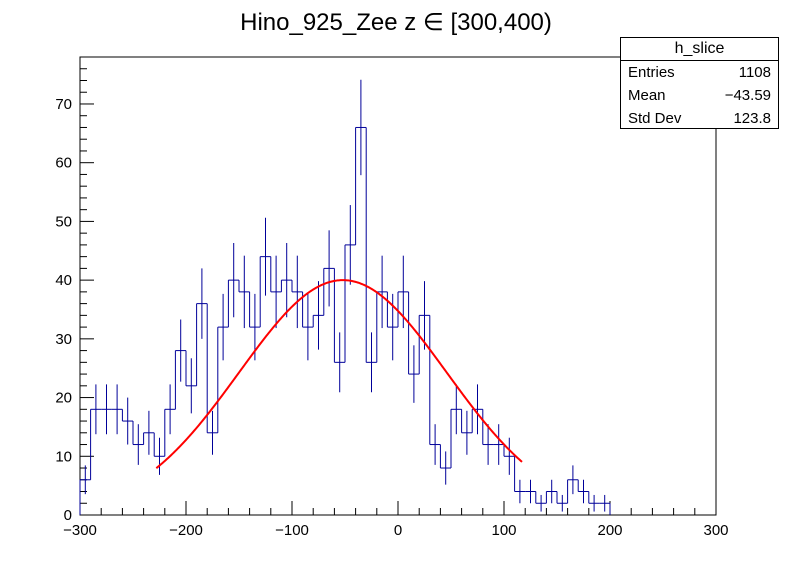 The height and width of the screenshot is (572, 796). What do you see at coordinates (647, 95) in the screenshot?
I see `stats-label: Mean` at bounding box center [647, 95].